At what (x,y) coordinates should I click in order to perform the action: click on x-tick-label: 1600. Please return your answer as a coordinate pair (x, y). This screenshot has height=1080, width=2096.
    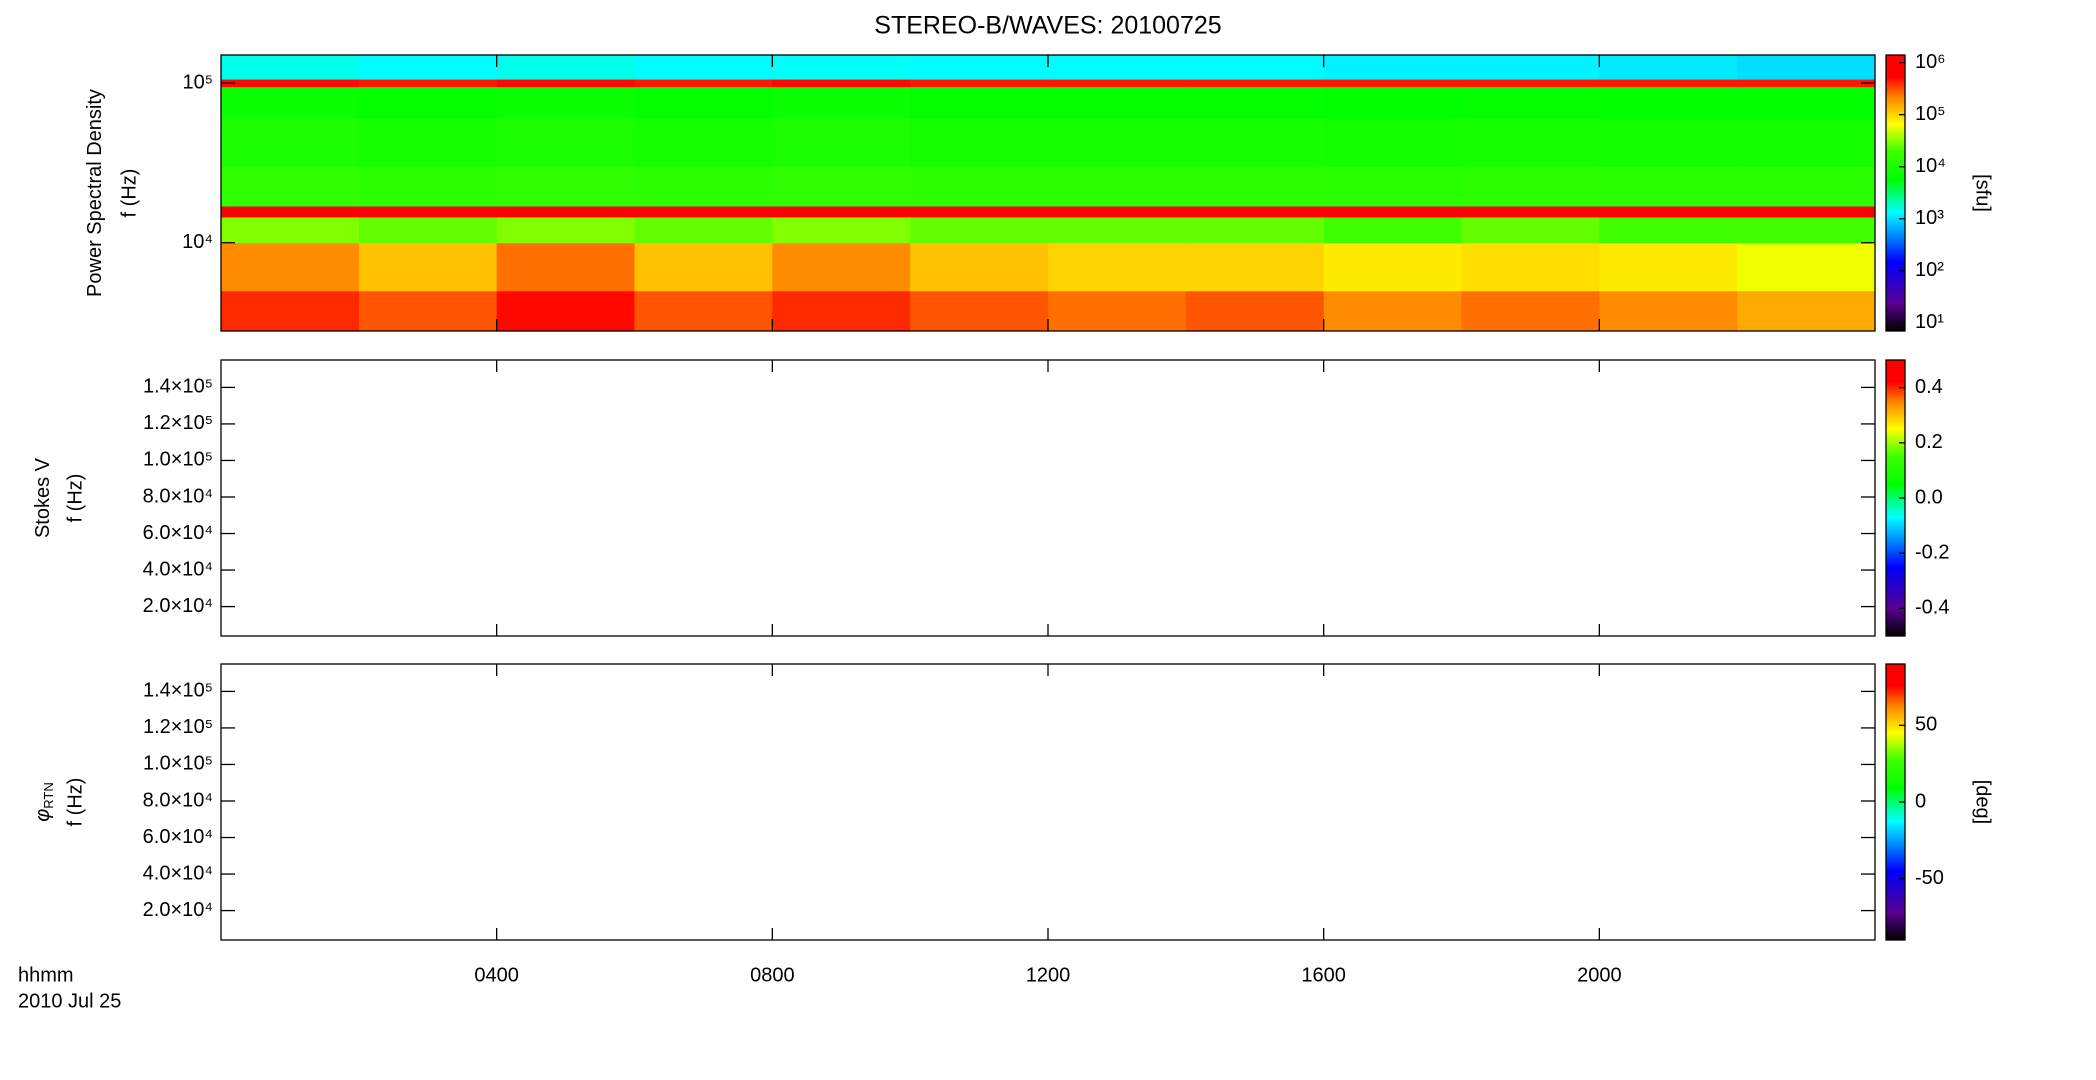
    Looking at the image, I should click on (1323, 975).